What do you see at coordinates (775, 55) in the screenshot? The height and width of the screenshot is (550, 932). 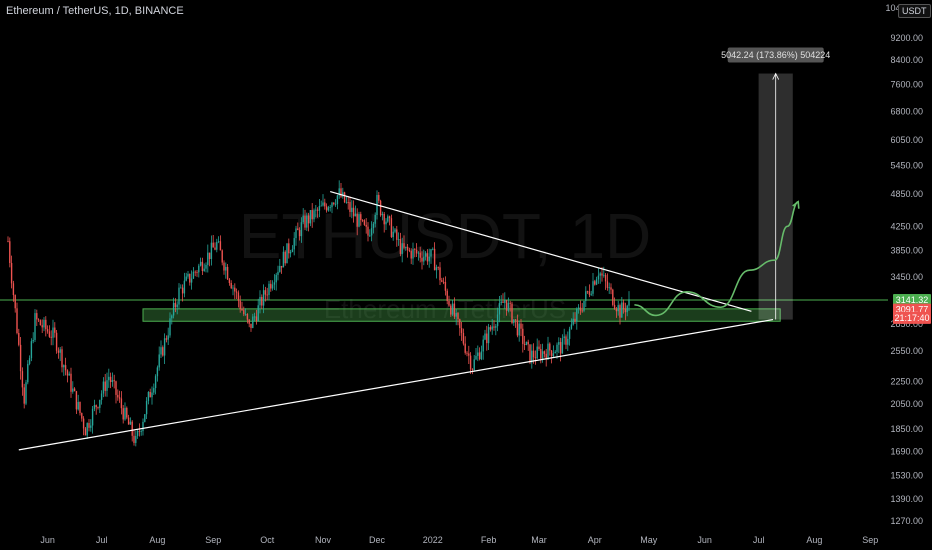 I see `projection-label-bg` at bounding box center [775, 55].